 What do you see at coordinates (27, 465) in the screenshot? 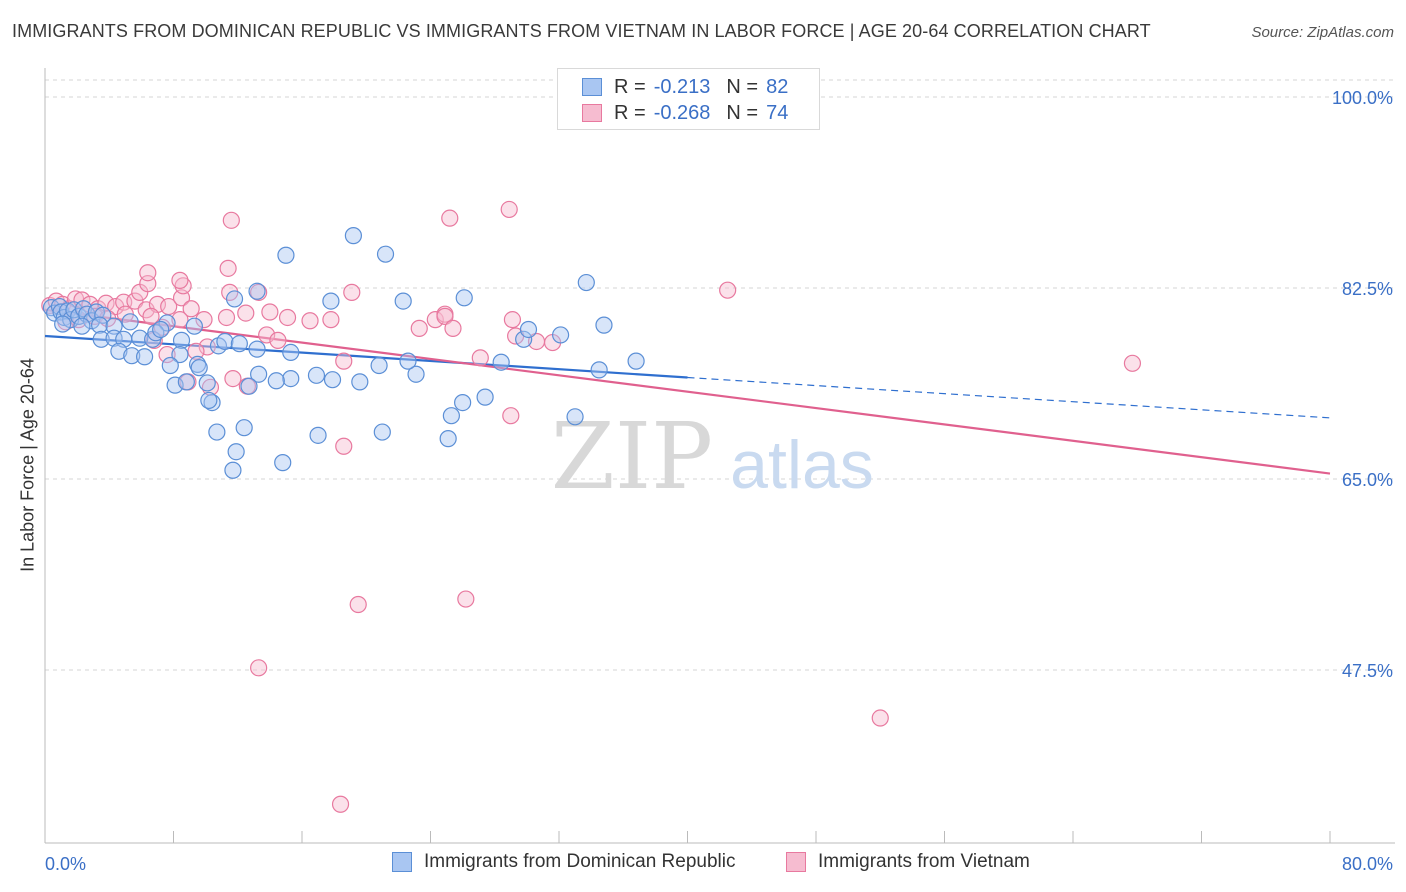
I see `y-axis-label: In Labor Force | Age 20-64` at bounding box center [27, 465].